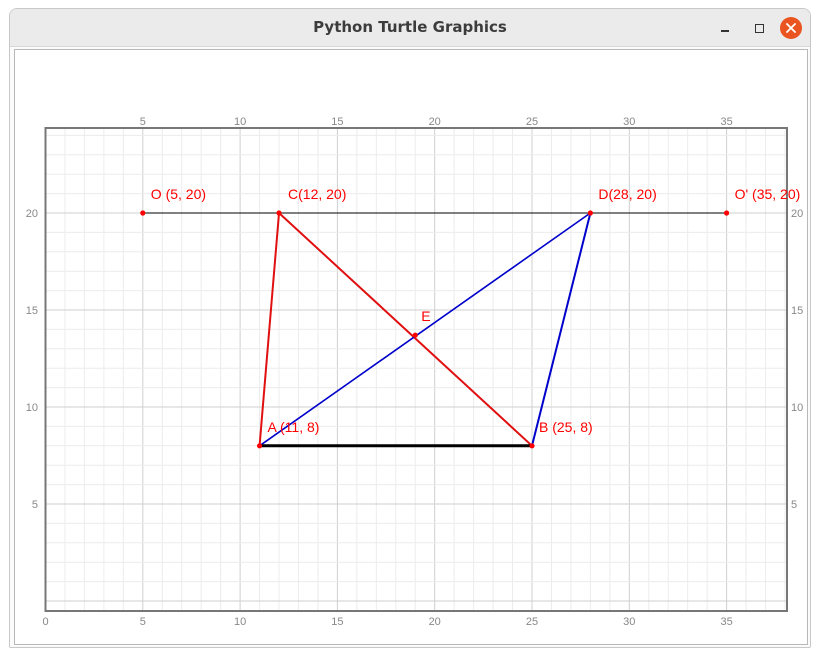 The image size is (820, 655). I want to click on point-label-e: E, so click(425, 316).